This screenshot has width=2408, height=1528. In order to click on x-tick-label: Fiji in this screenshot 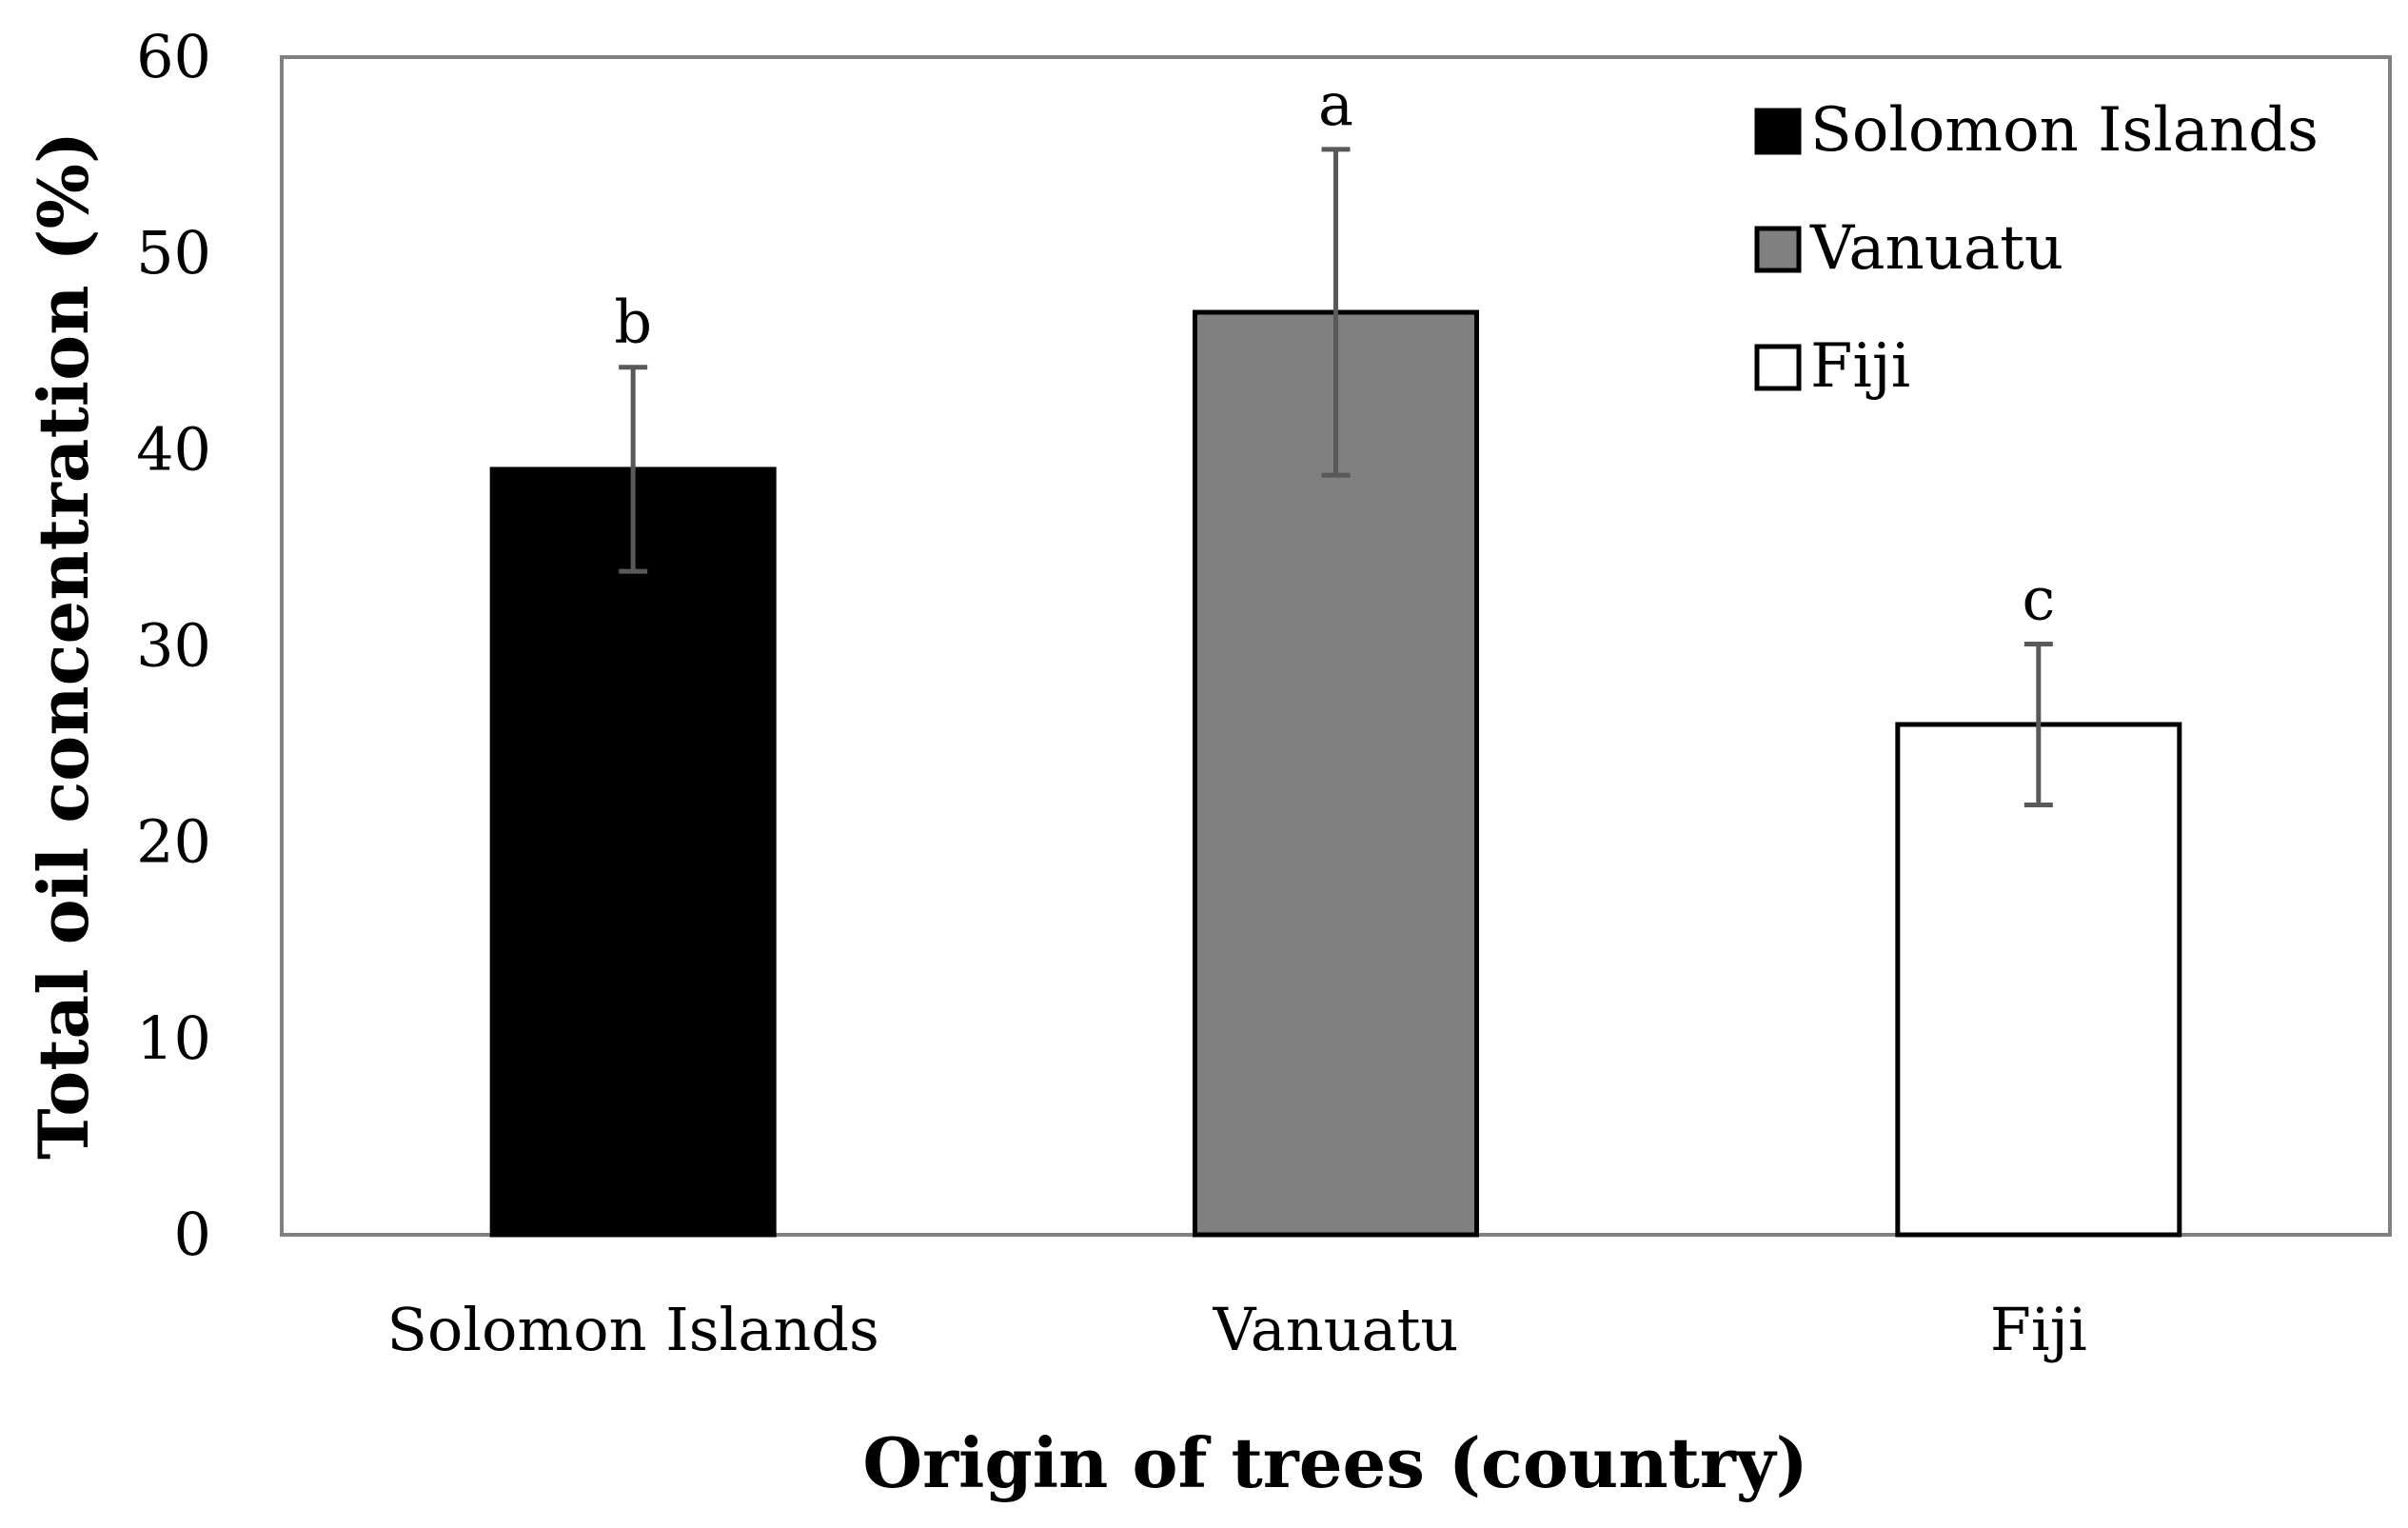, I will do `click(2038, 1329)`.